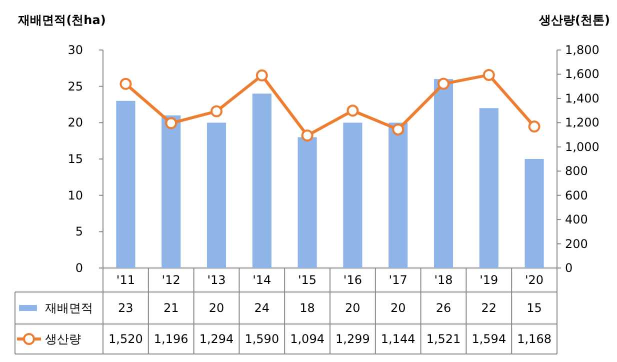  Describe the element at coordinates (75, 123) in the screenshot. I see `y-tick-label: 20` at that location.